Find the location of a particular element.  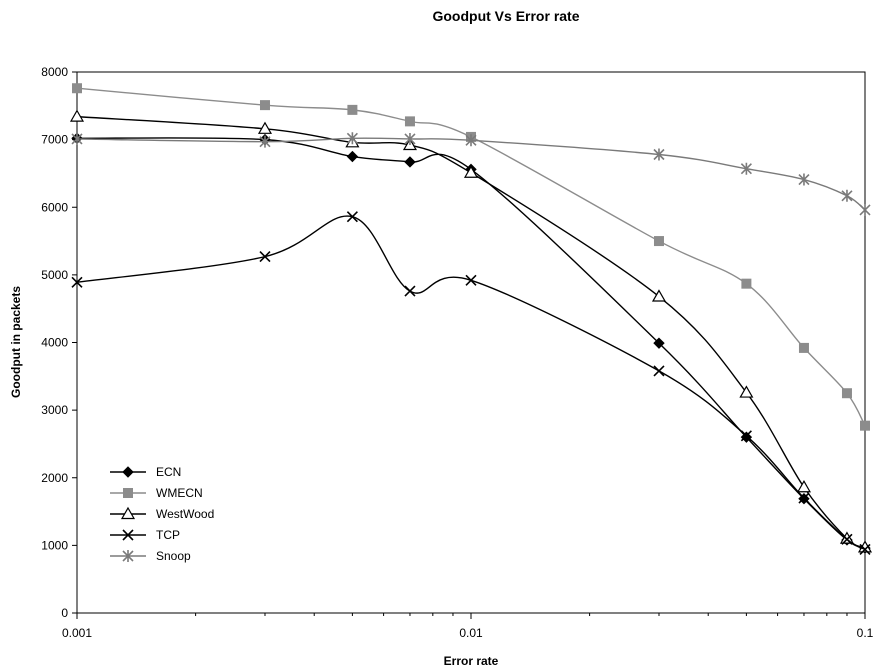

legend-item-tcp: TCP is located at coordinates (145, 535).